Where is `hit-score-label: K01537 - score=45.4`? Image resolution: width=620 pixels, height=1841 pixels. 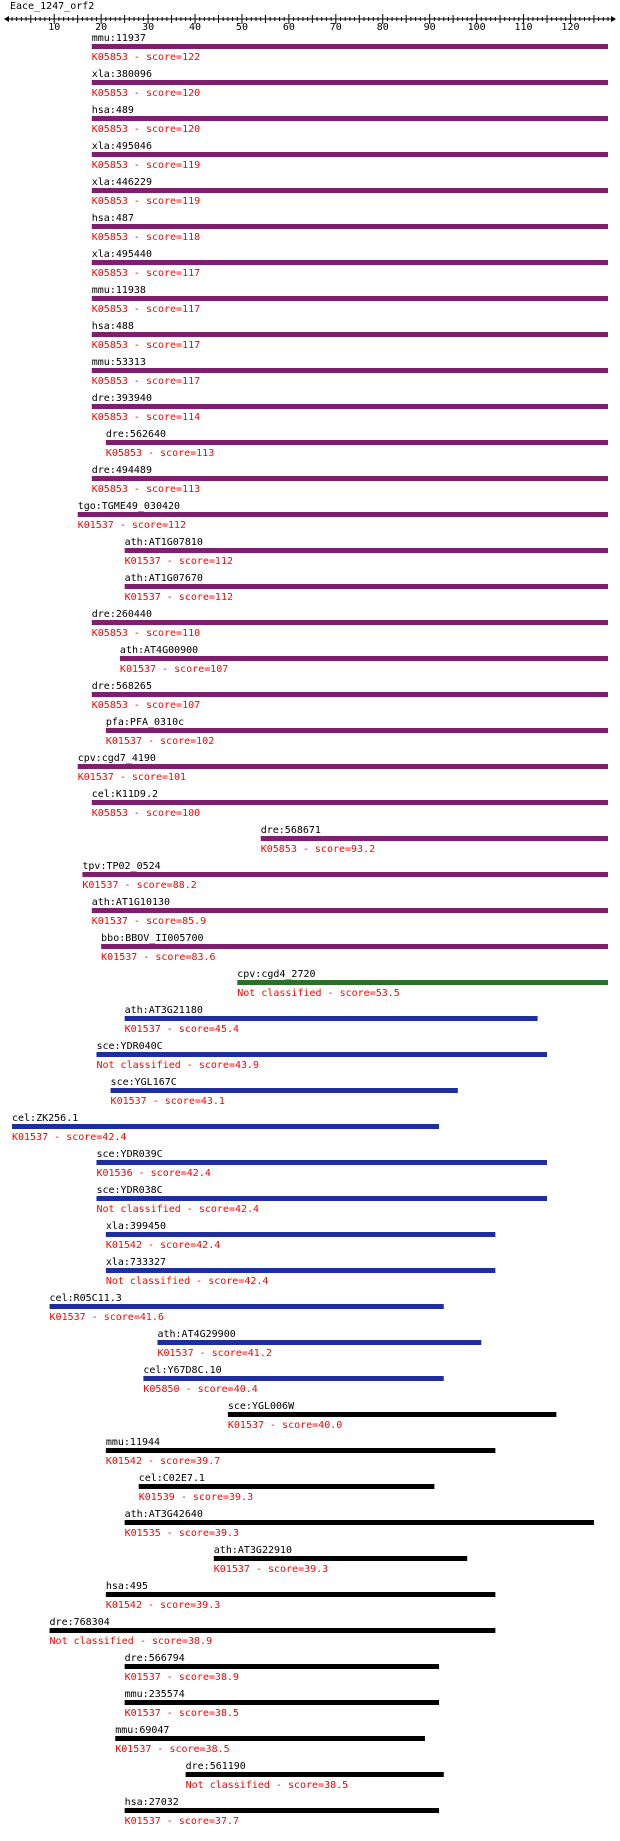 hit-score-label: K01537 - score=45.4 is located at coordinates (182, 1029).